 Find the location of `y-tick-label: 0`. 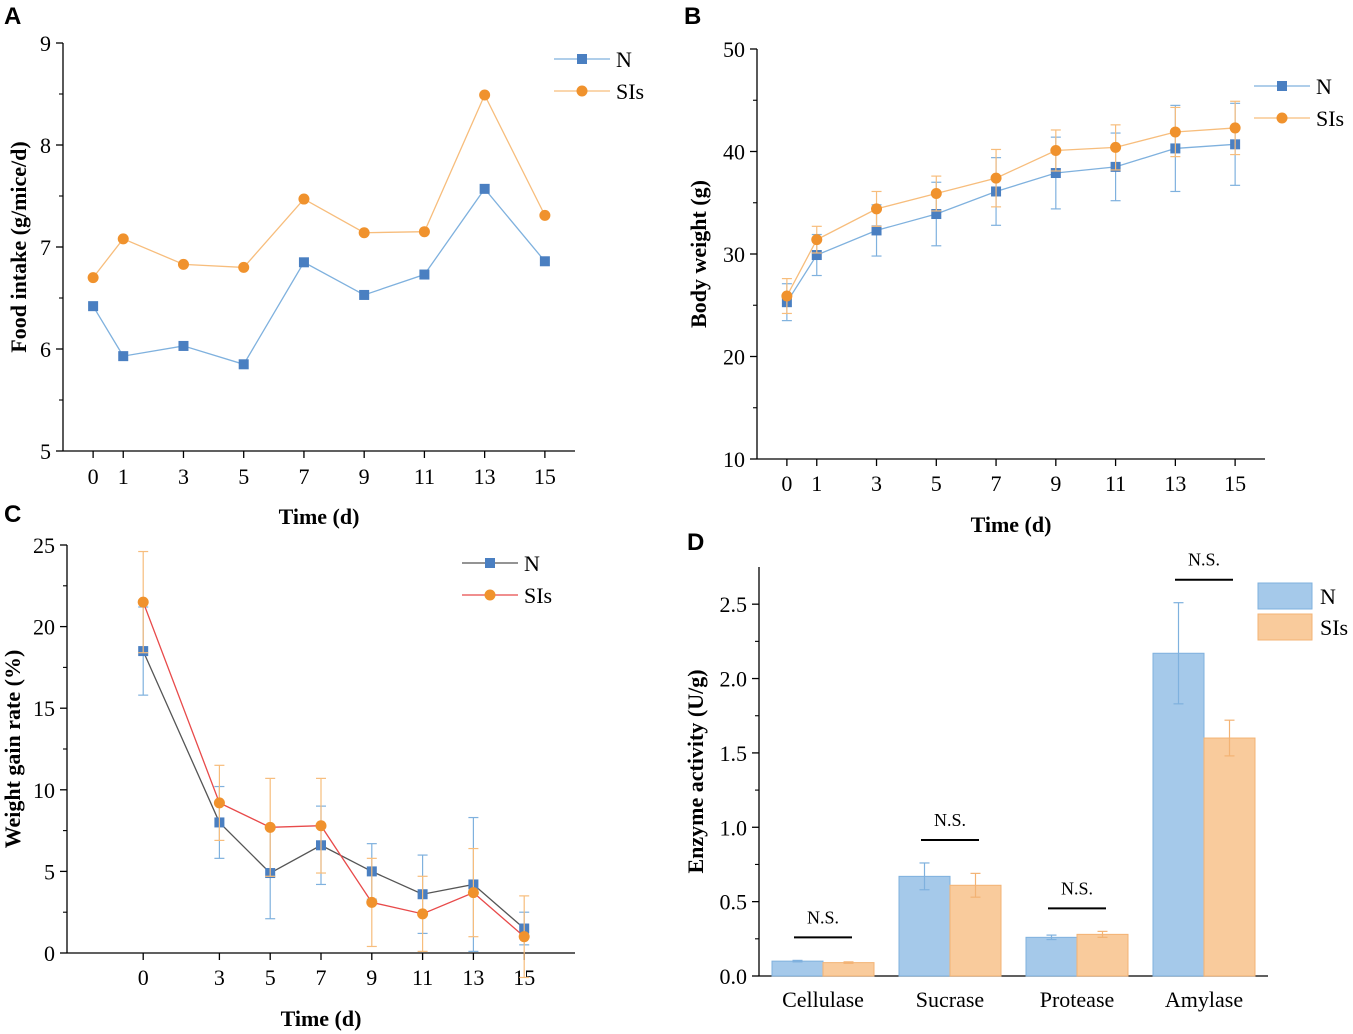

y-tick-label: 0 is located at coordinates (49, 953).